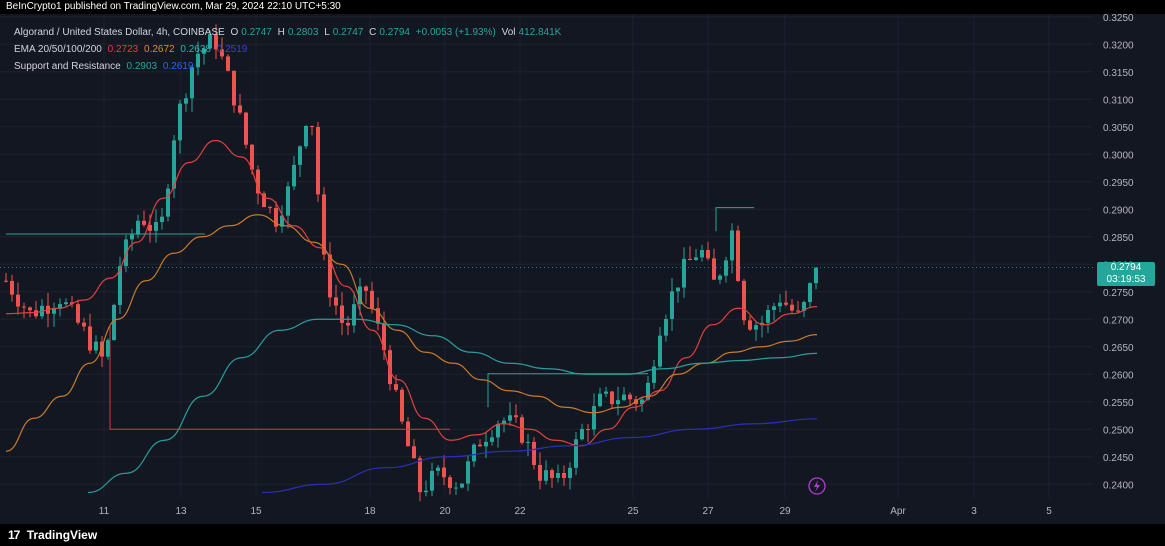  Describe the element at coordinates (234, 32) in the screenshot. I see `ohlc-o-label: O` at that location.